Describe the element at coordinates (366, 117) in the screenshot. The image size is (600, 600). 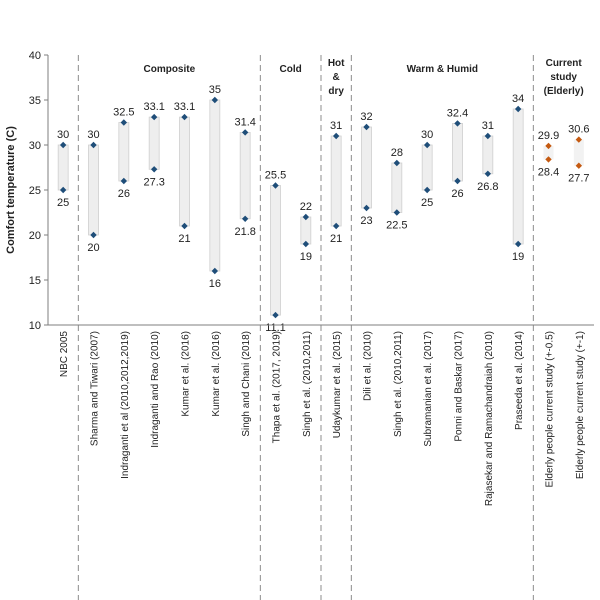
I see `upper-value-label: 32` at that location.